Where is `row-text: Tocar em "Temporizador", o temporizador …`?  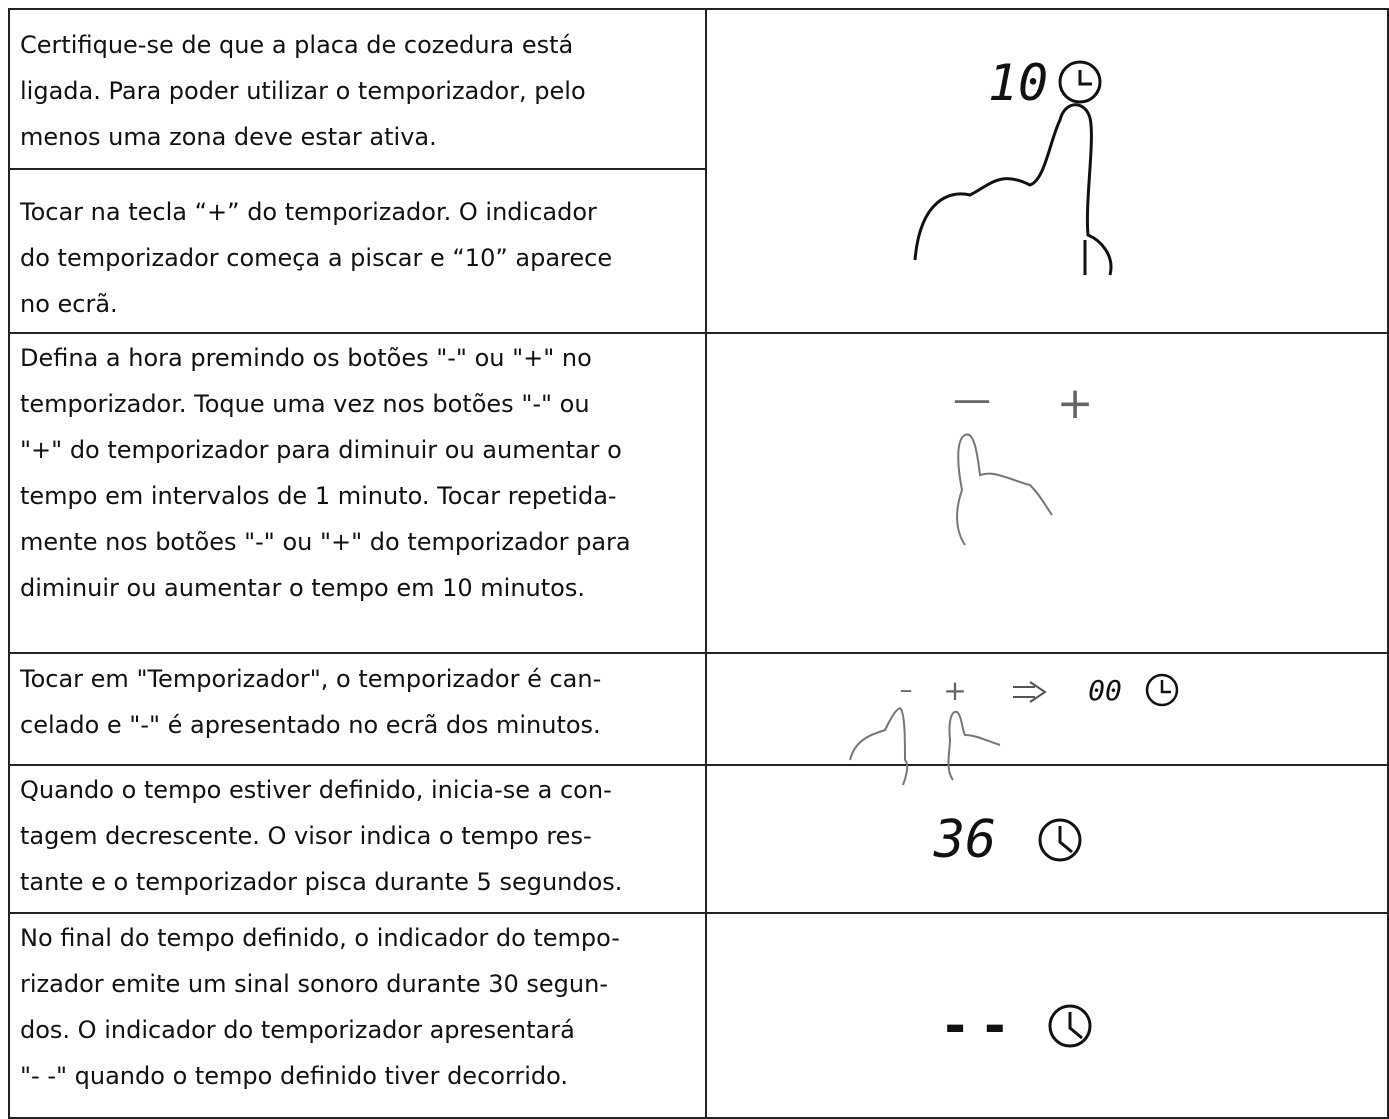
row-text: Tocar em "Temporizador", o temporizador … is located at coordinates (310, 702).